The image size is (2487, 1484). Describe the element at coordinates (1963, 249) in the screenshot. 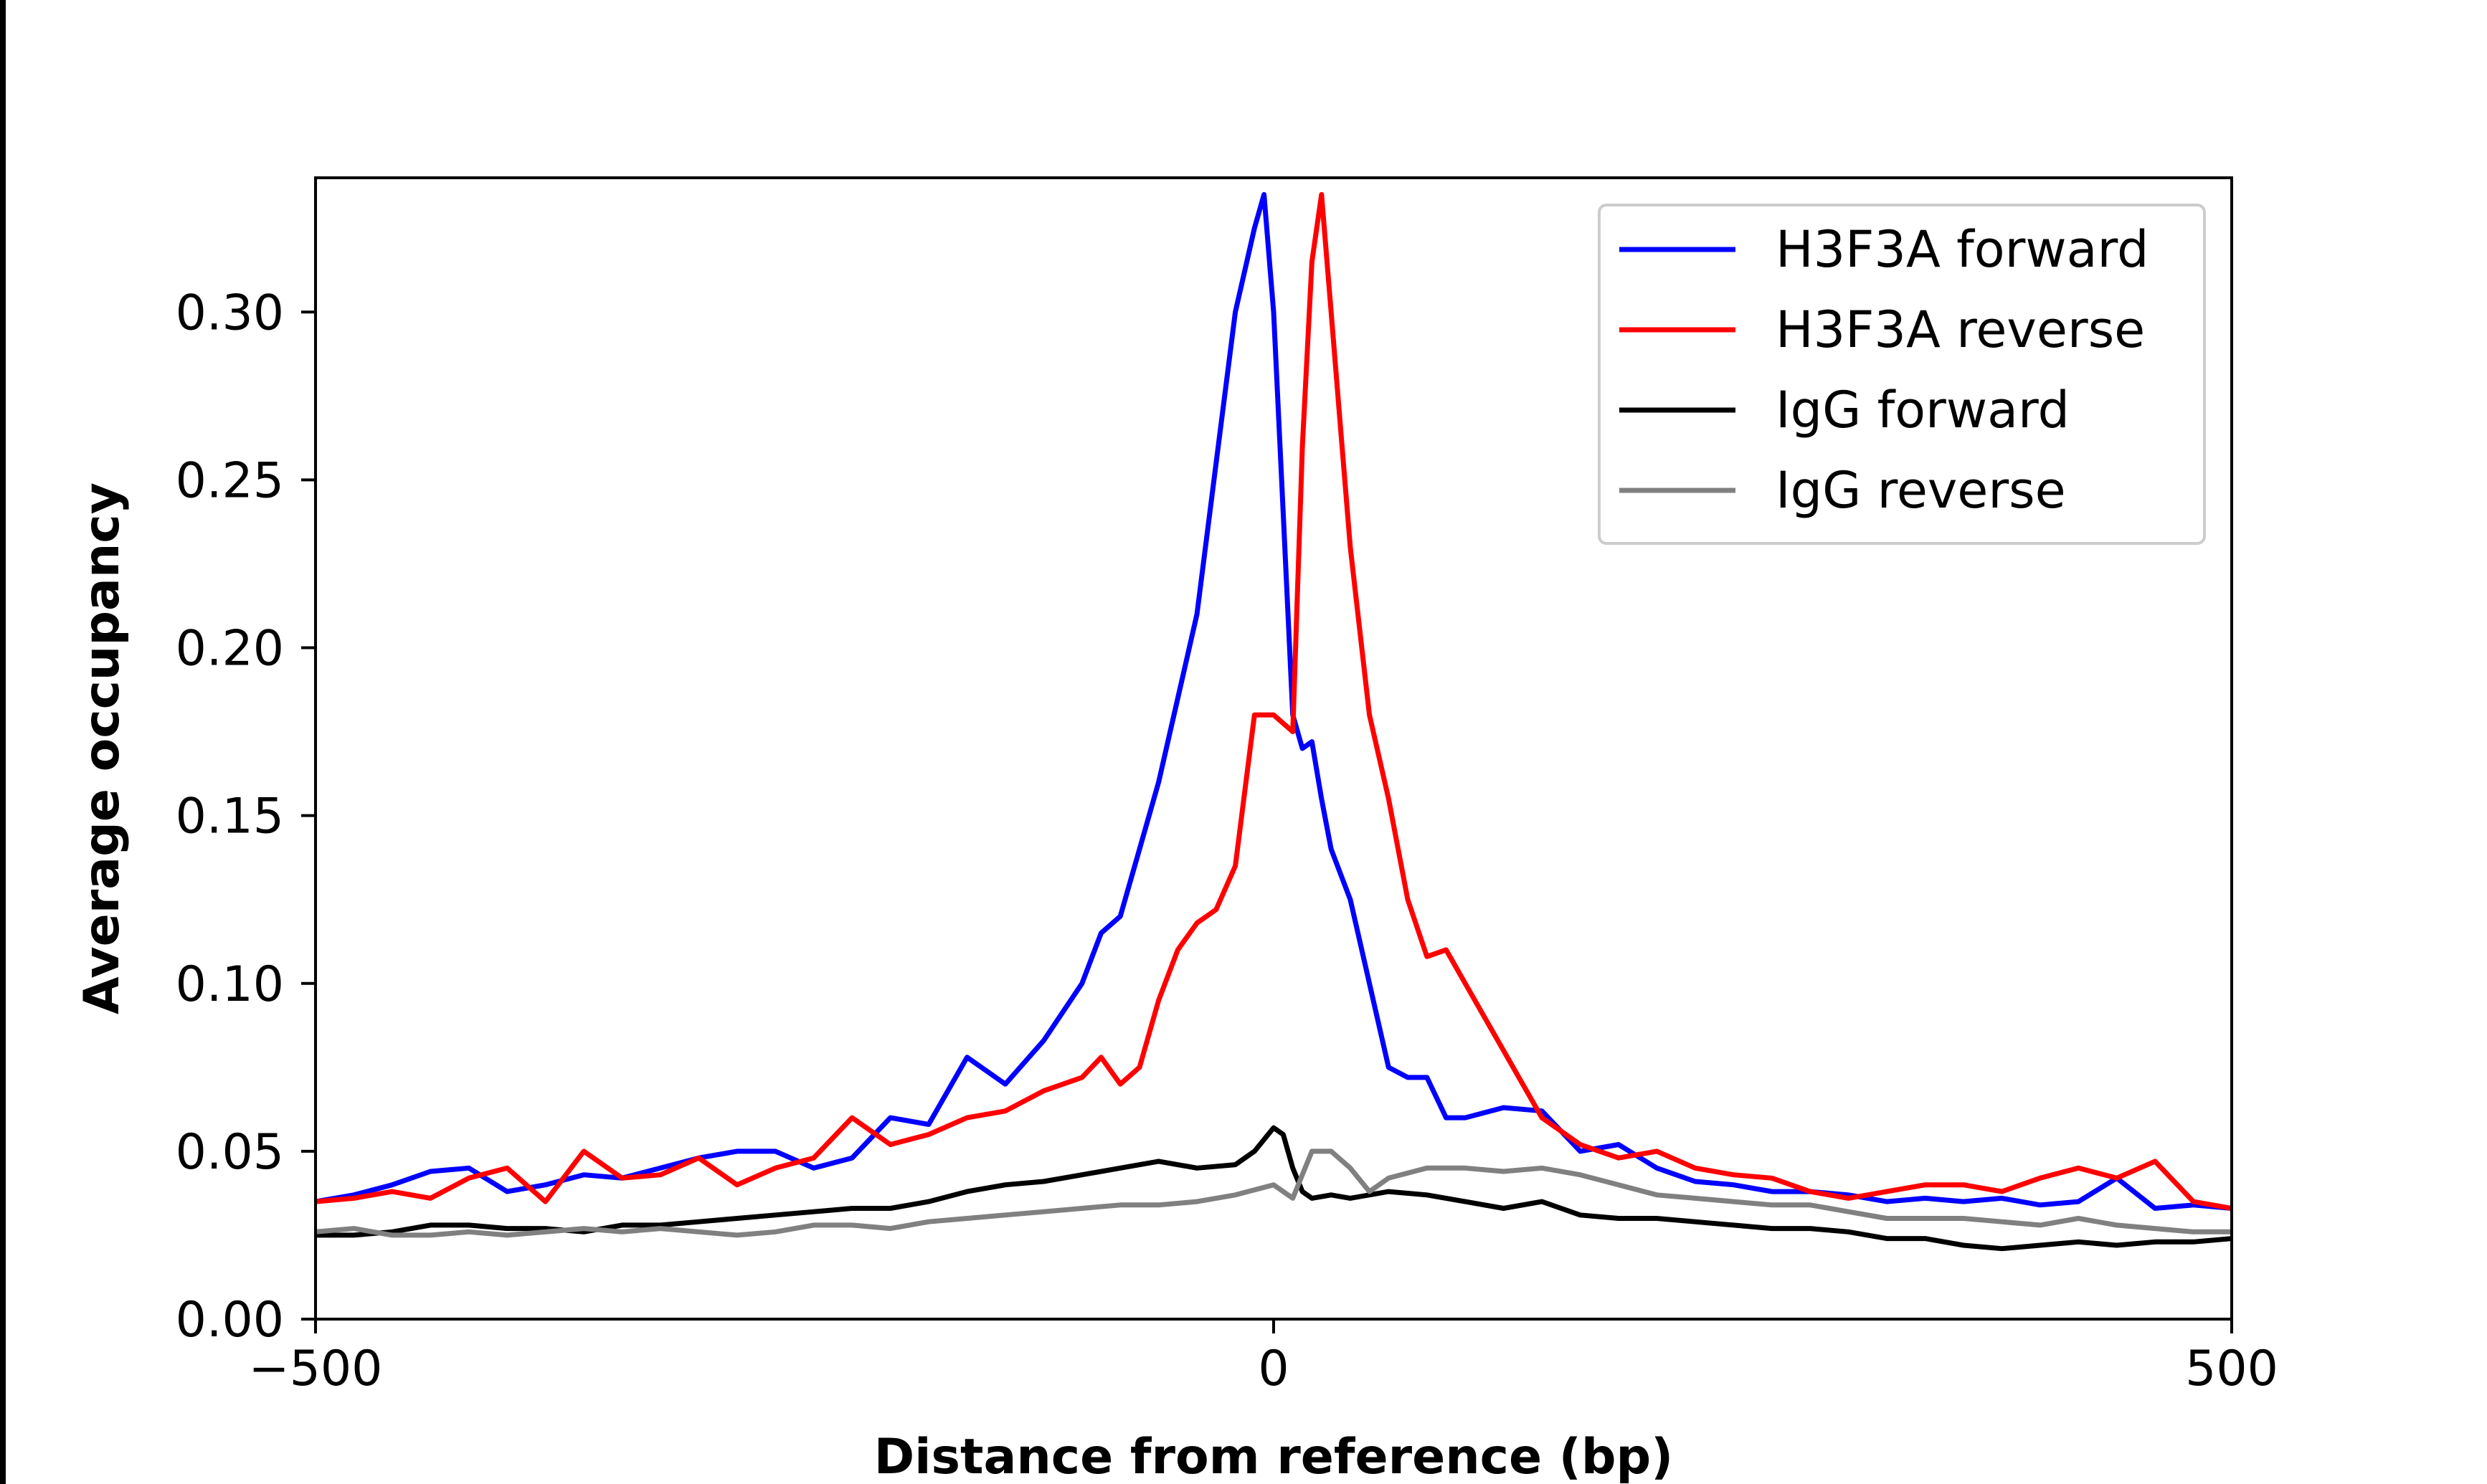

I see `legend-label-h3f3a-forward: H3F3A forward` at that location.